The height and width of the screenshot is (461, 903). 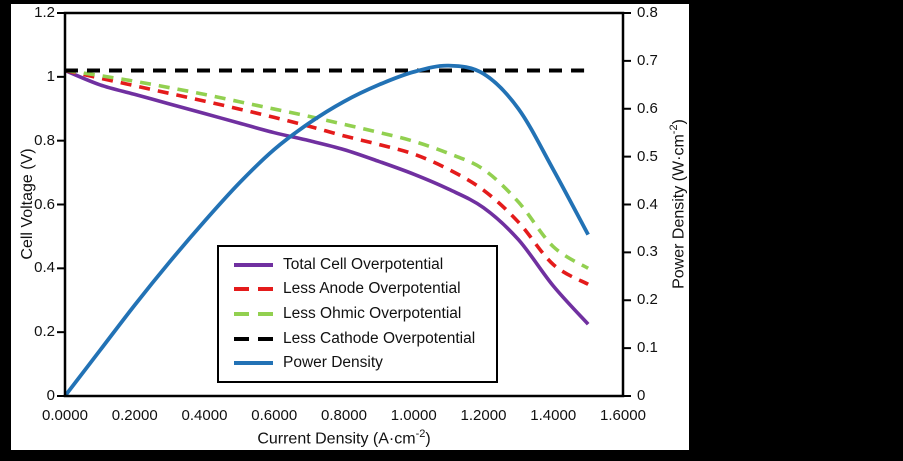 What do you see at coordinates (413, 415) in the screenshot?
I see `x-tick-label: 1.0000` at bounding box center [413, 415].